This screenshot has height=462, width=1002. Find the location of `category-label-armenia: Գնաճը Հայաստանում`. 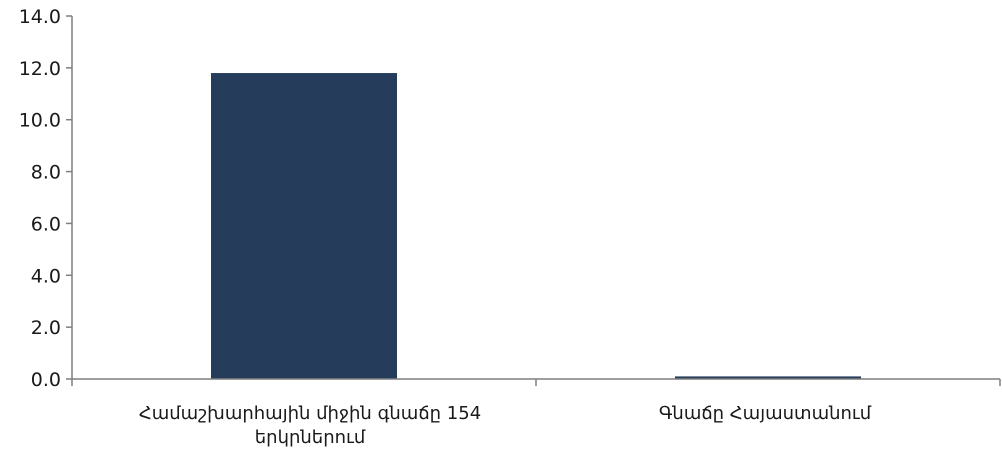

category-label-armenia: Գնաճը Հայաստանում is located at coordinates (765, 413).